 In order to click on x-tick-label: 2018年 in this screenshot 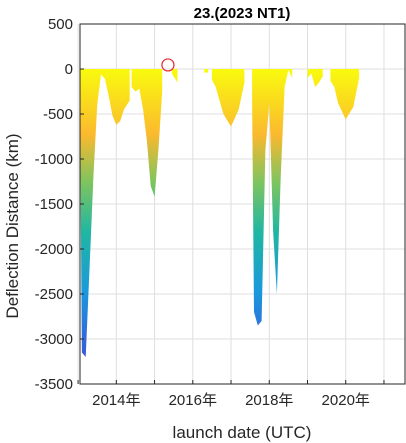, I will do `click(269, 400)`.